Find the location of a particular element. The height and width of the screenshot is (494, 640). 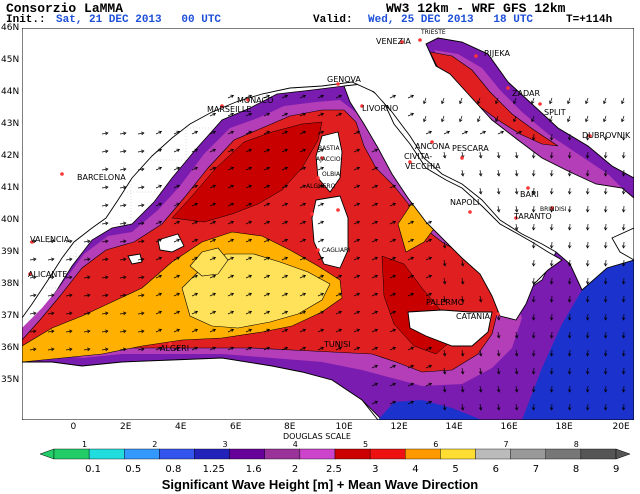

legend-high-arrow is located at coordinates (622, 454).